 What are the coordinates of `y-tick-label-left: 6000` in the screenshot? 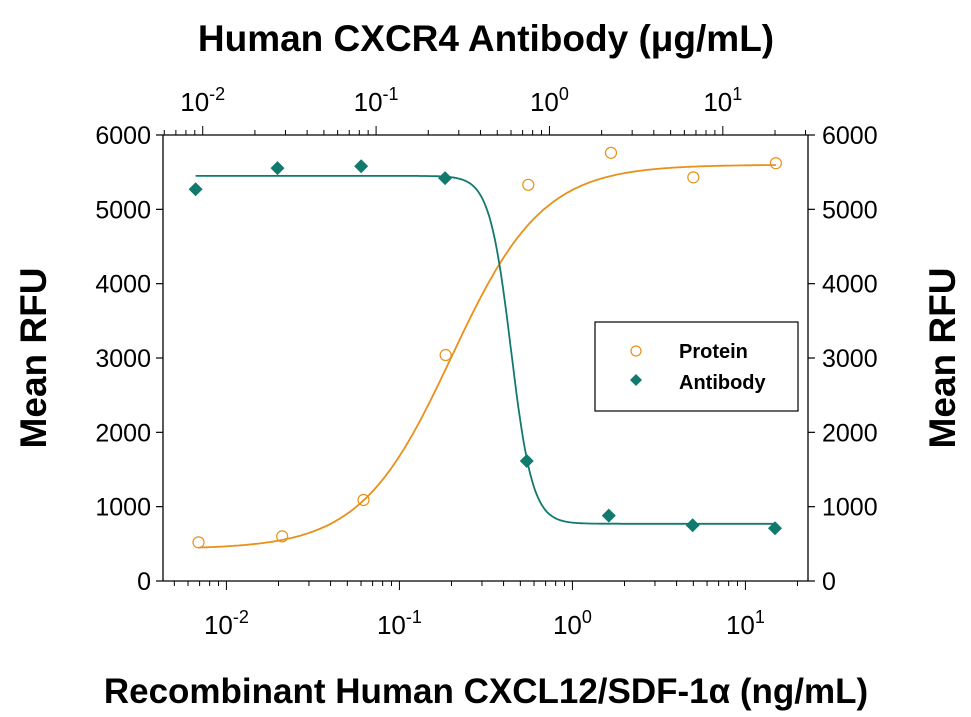 It's located at (123, 136).